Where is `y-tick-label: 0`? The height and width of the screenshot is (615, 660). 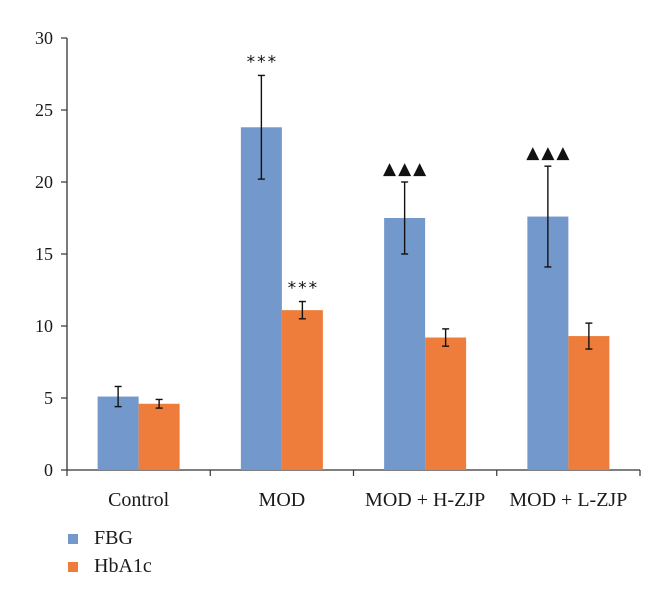 y-tick-label: 0 is located at coordinates (48, 470).